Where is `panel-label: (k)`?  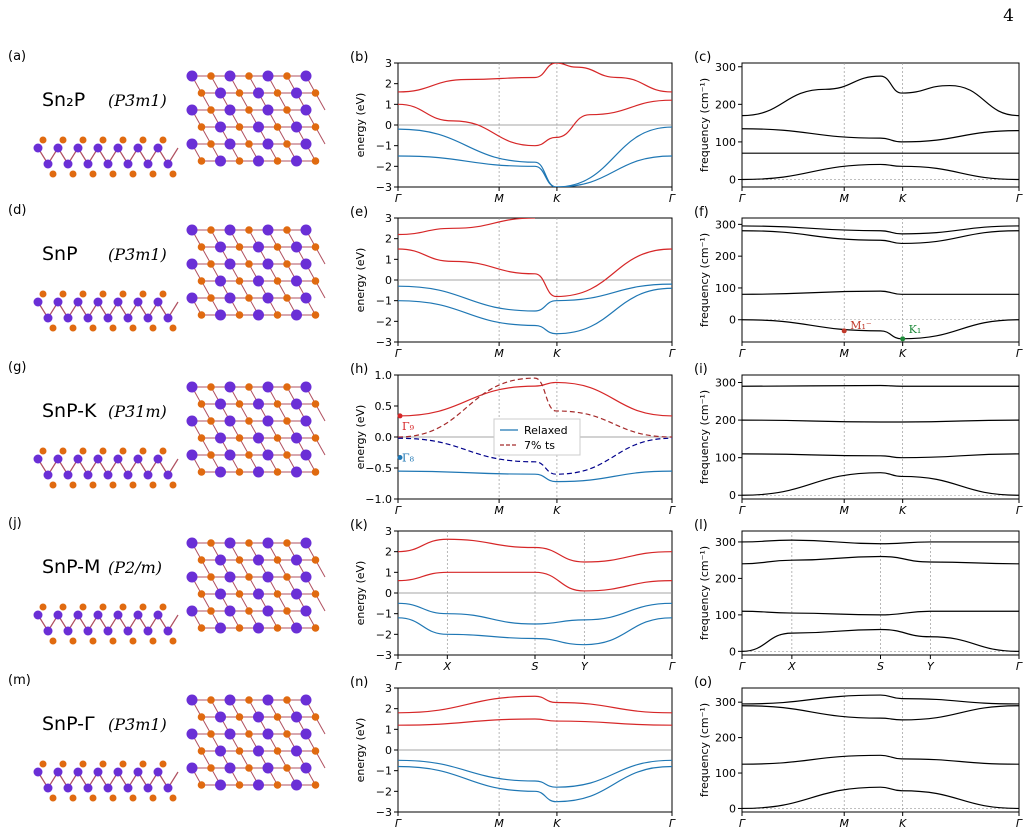
panel-label: (k) is located at coordinates (359, 525).